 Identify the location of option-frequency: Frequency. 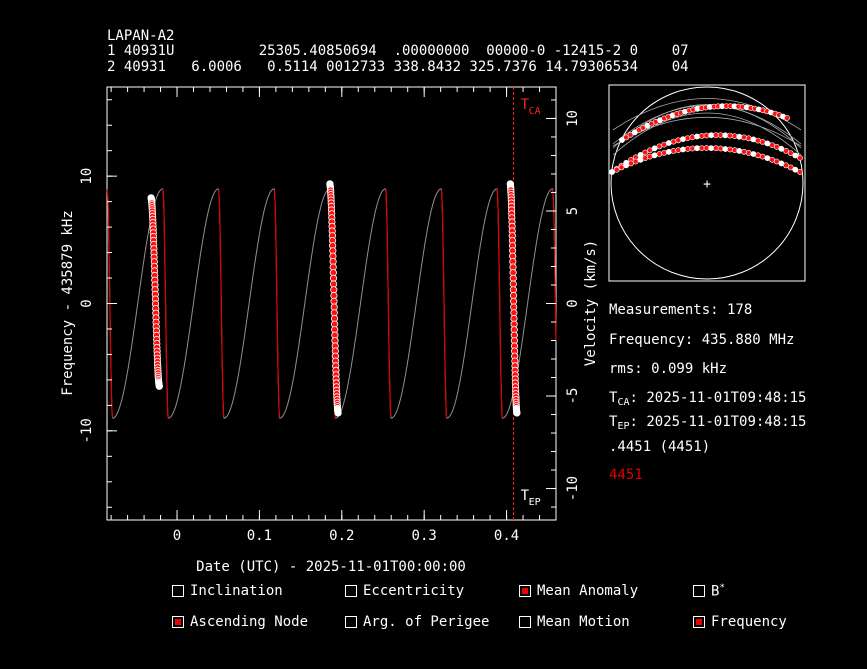
(740, 622).